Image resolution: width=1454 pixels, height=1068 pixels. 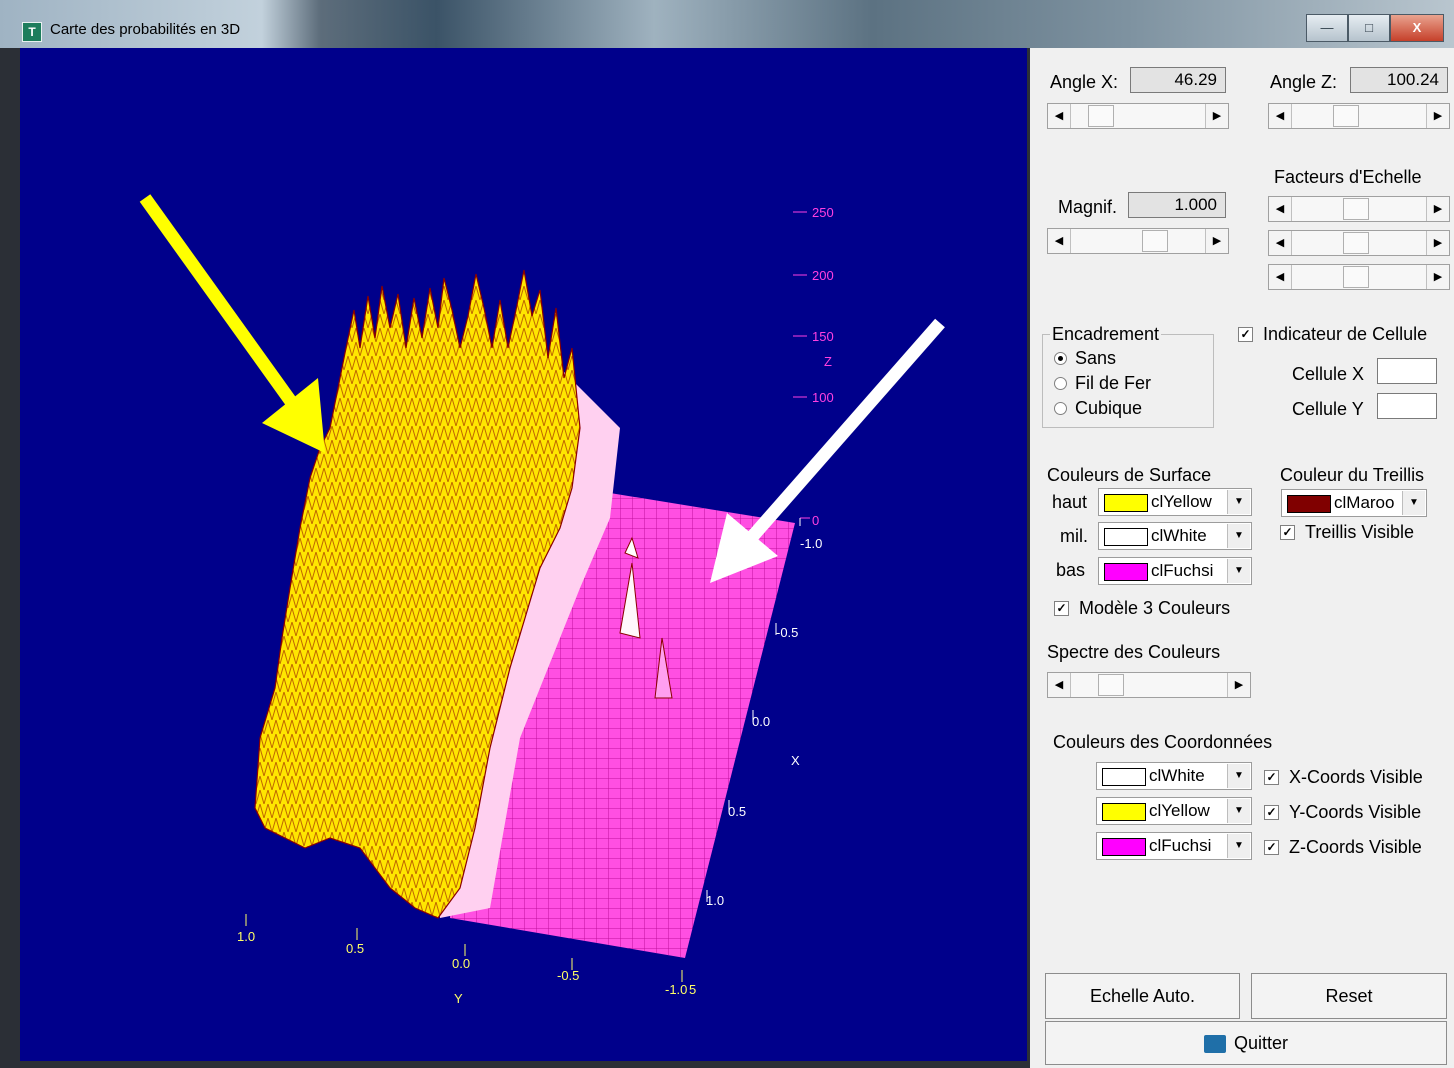 I want to click on mesh-visible-checkbox: ✓ Treillis Visible, so click(x=1347, y=532).